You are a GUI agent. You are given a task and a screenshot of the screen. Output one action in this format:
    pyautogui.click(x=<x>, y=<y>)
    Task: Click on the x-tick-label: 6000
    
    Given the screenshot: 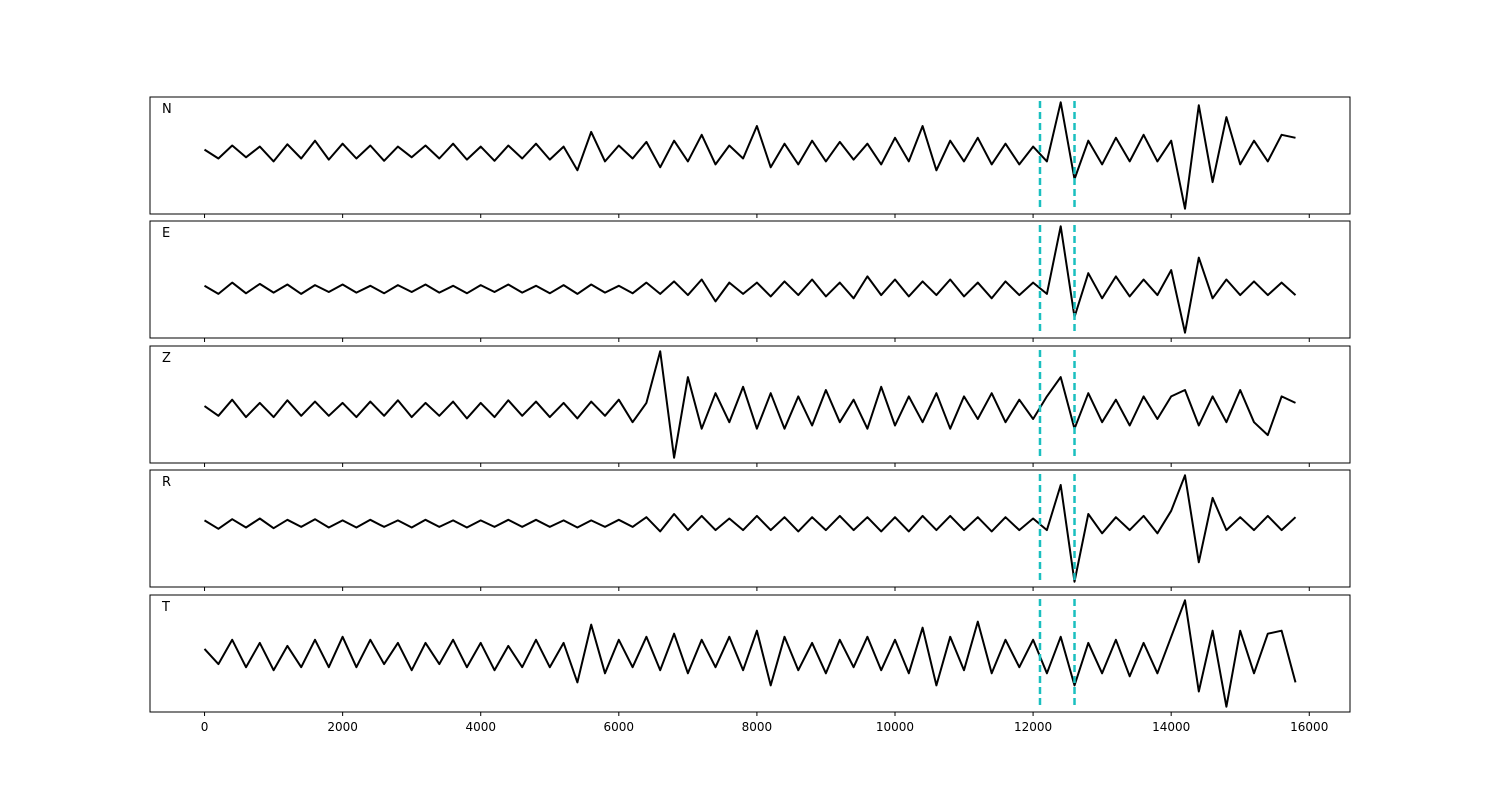 What is the action you would take?
    pyautogui.click(x=619, y=727)
    